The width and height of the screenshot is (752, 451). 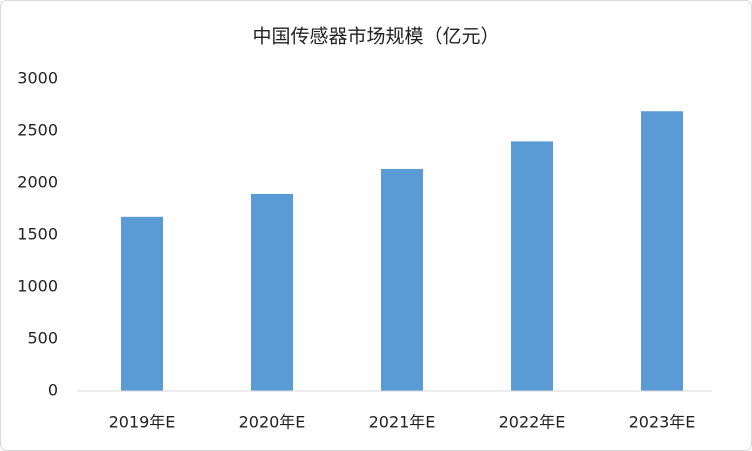 I want to click on y-tick-label: 2500, so click(x=37, y=130).